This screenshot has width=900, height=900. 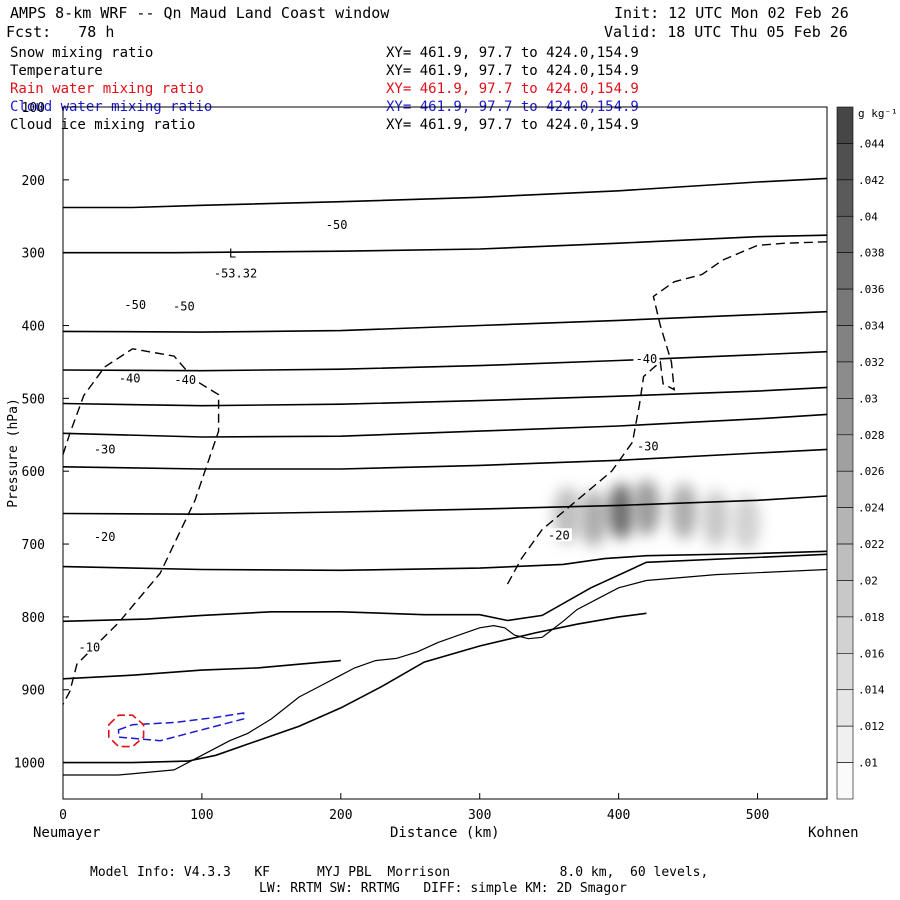 I want to click on colorbar-tick-label: .02, so click(x=868, y=580).